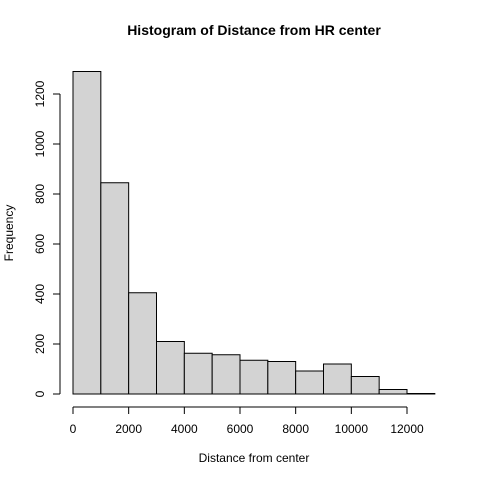  Describe the element at coordinates (73, 429) in the screenshot. I see `x-tick-label: 0` at that location.